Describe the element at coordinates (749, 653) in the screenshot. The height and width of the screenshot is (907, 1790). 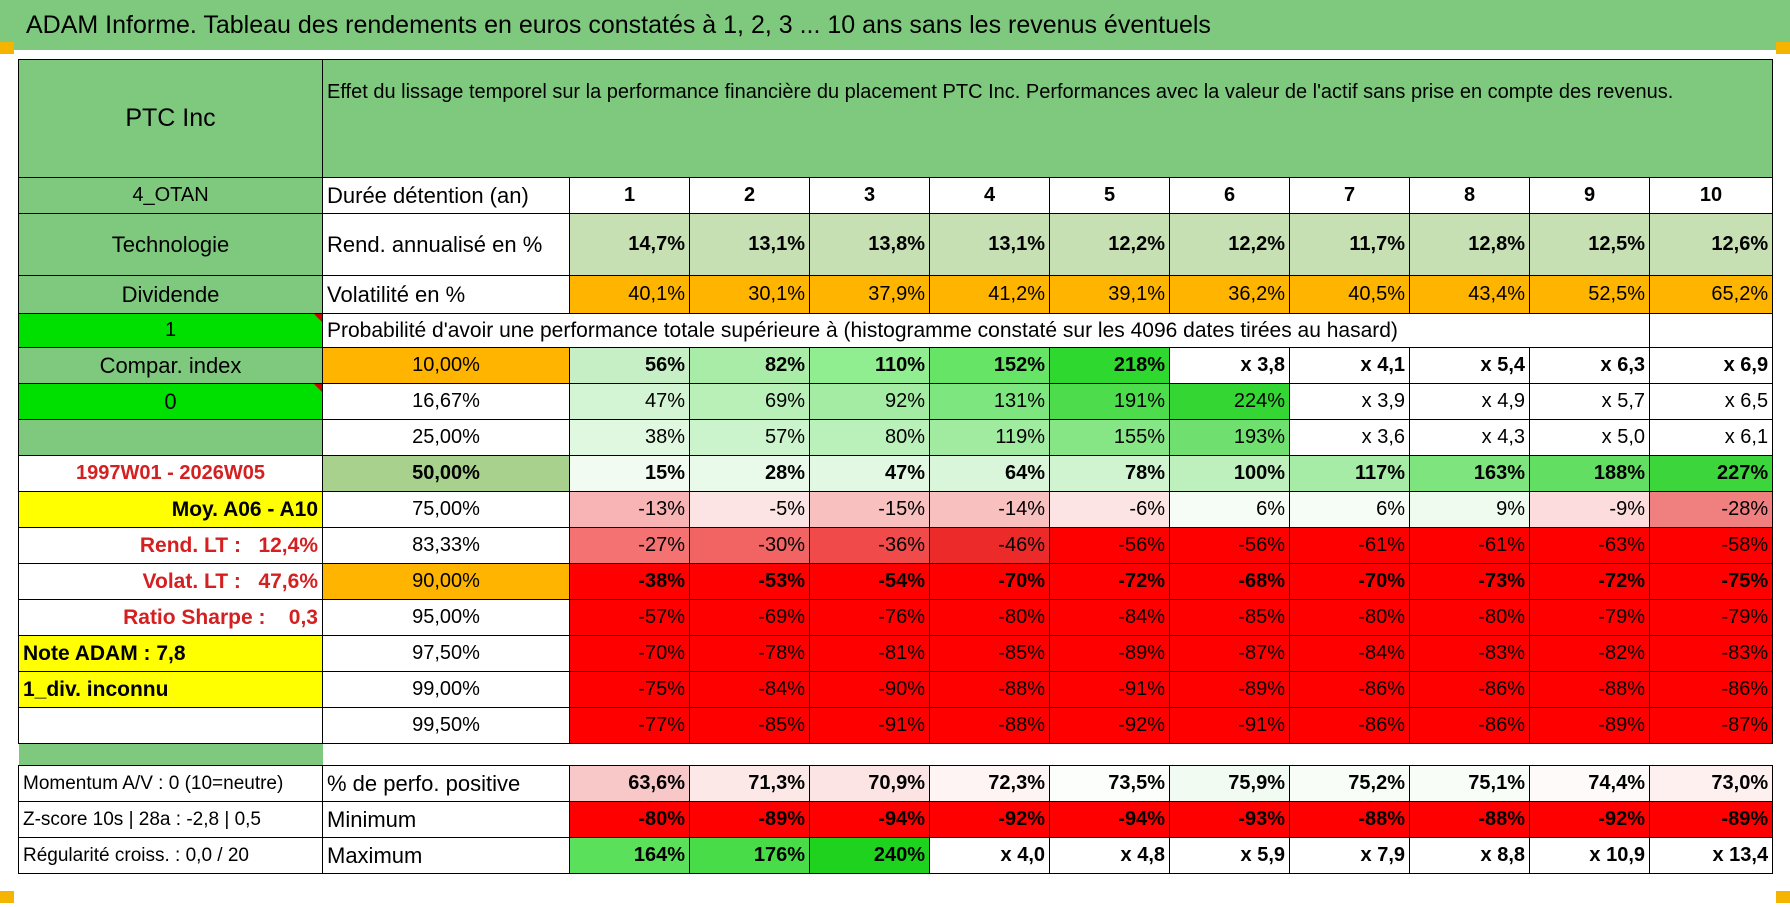
I see `probability-cell: -78%` at that location.